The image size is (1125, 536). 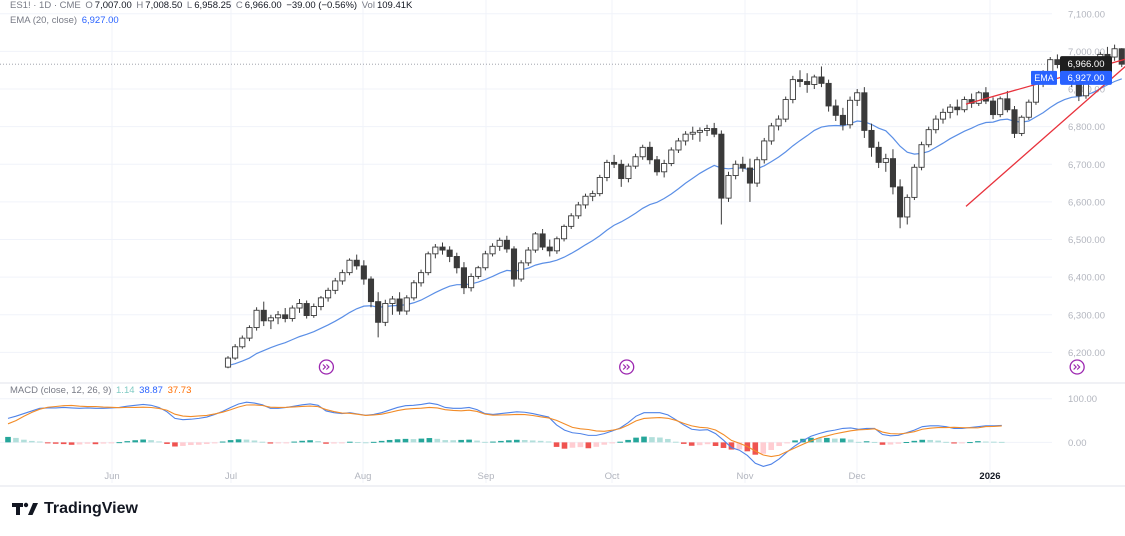 I want to click on ema-legend: EMA (20, close) 6,927.00, so click(x=65, y=20).